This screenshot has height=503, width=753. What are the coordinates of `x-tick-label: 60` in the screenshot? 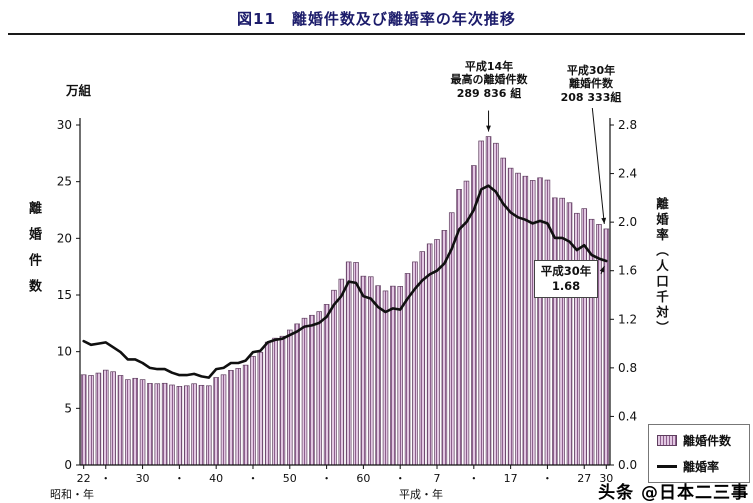 It's located at (363, 478).